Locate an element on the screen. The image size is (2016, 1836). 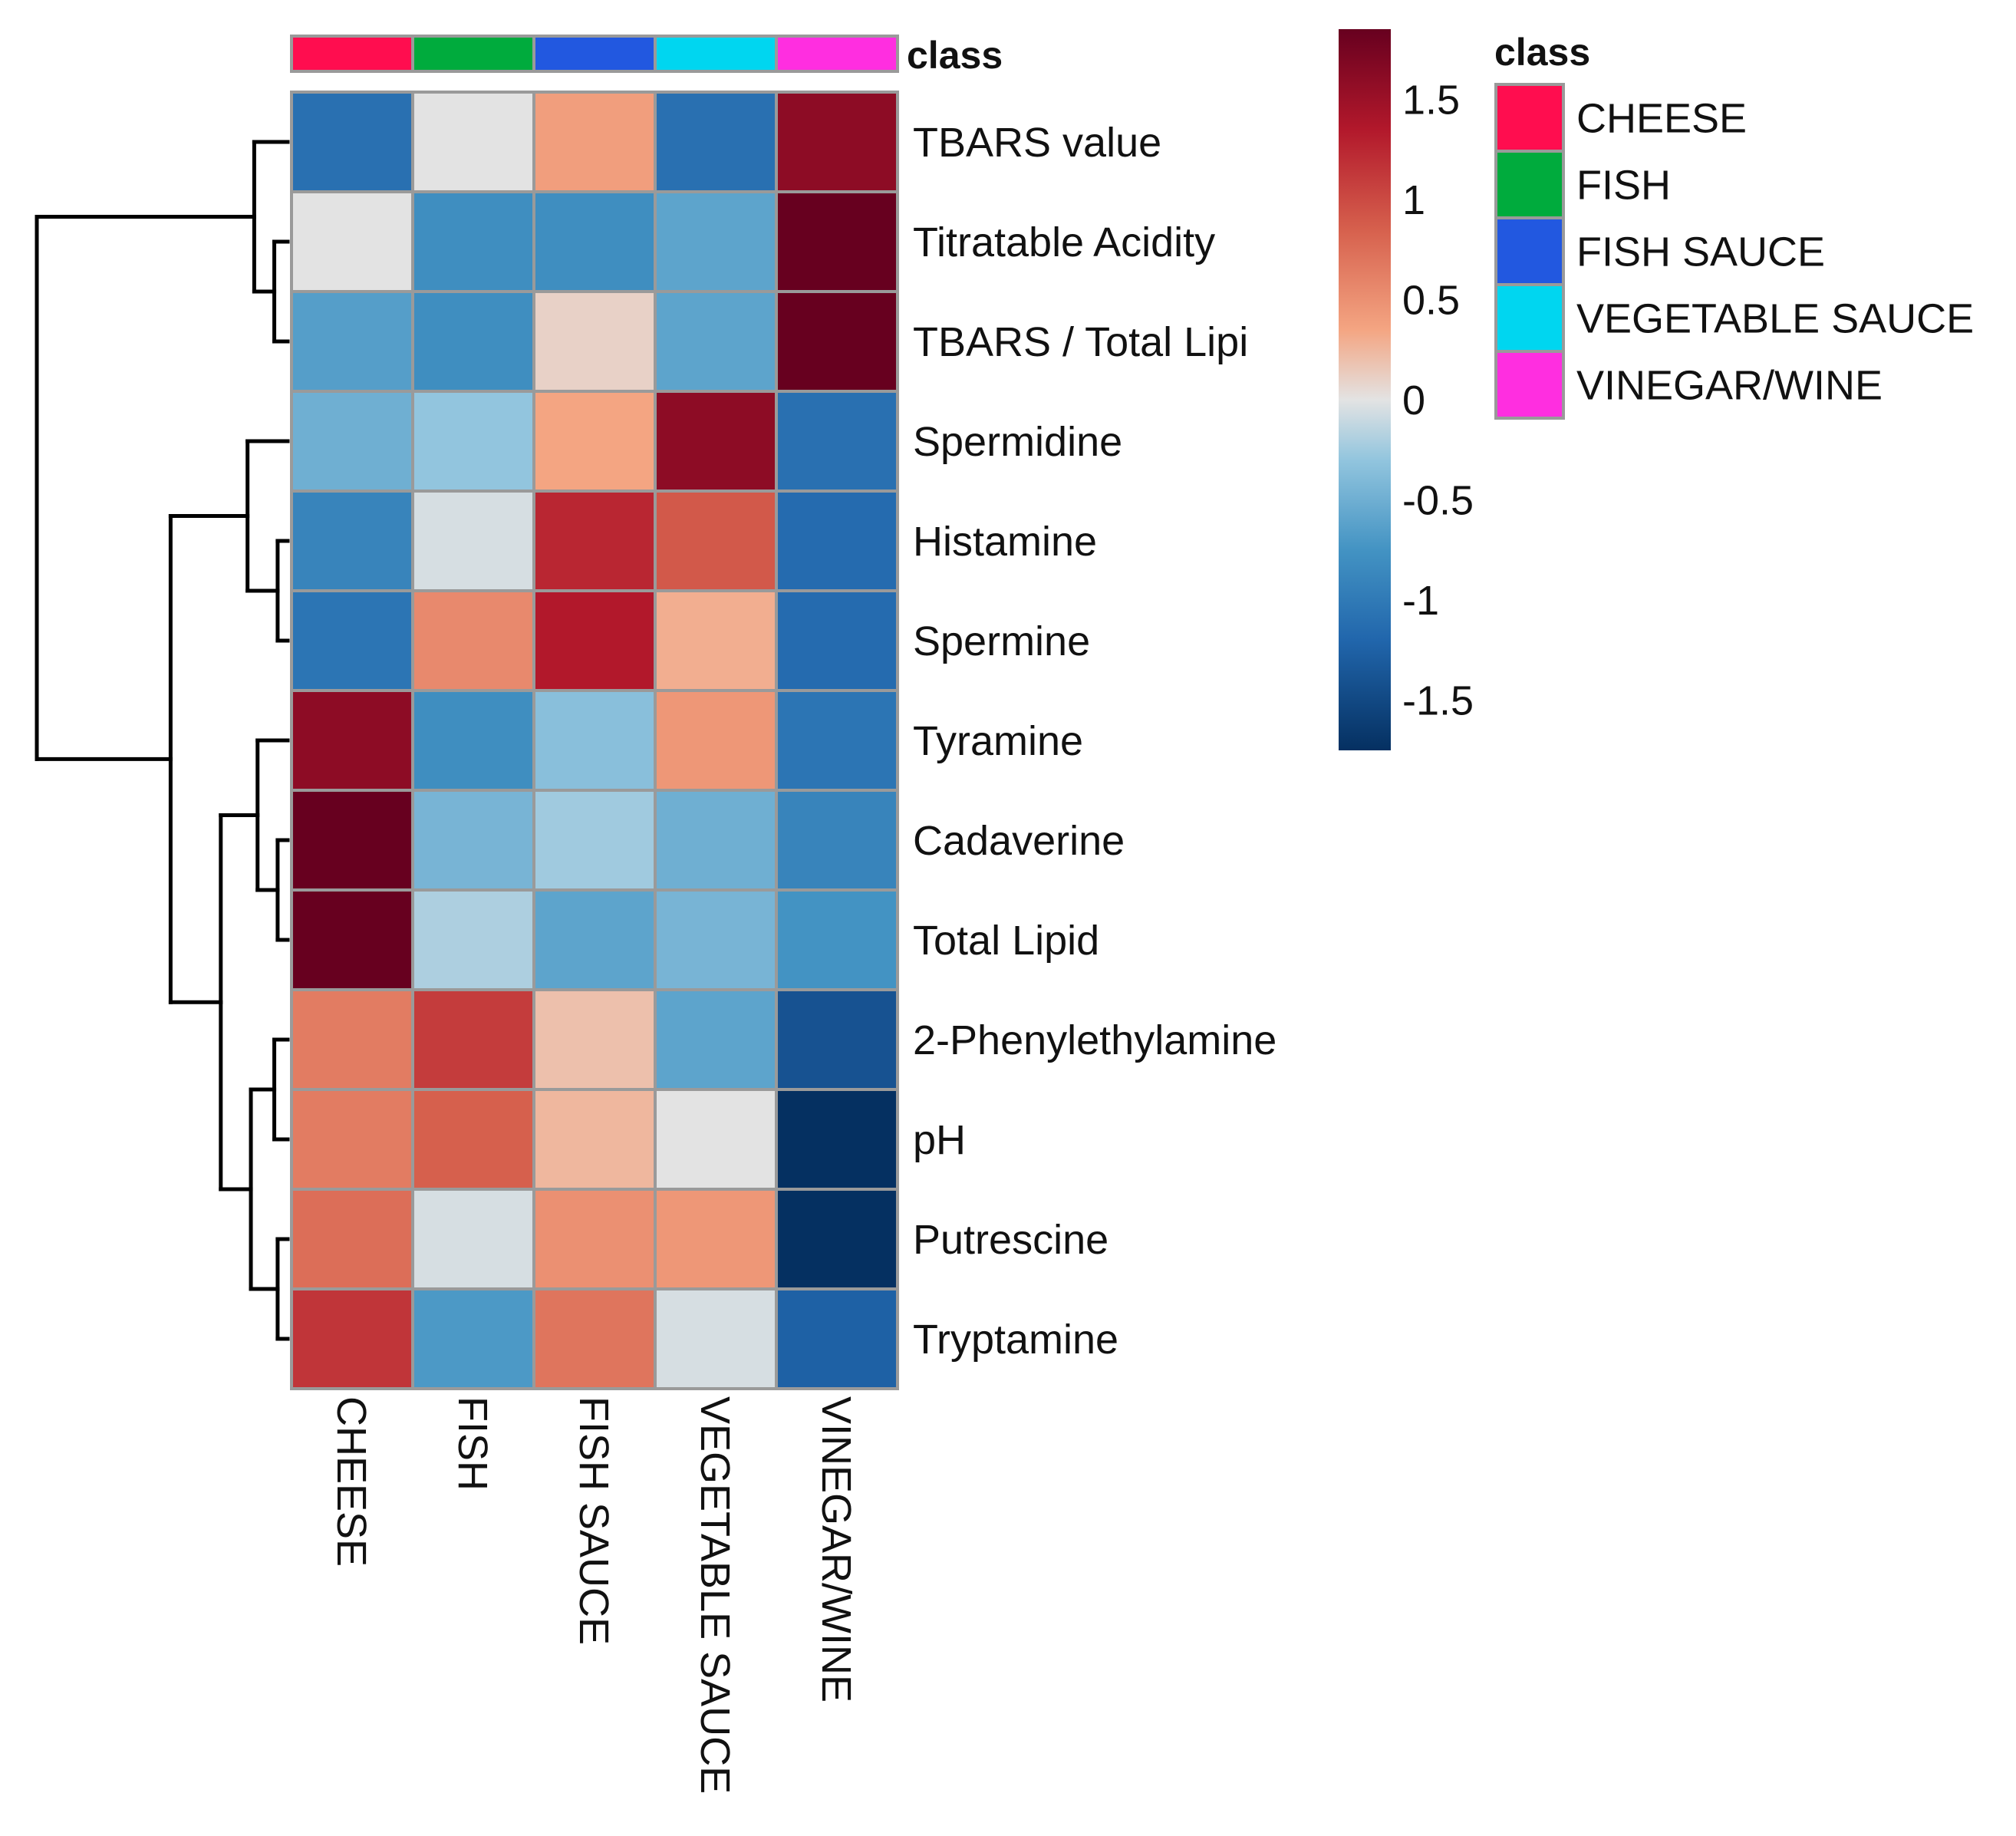
column-label: CHEESE is located at coordinates (351, 1482).